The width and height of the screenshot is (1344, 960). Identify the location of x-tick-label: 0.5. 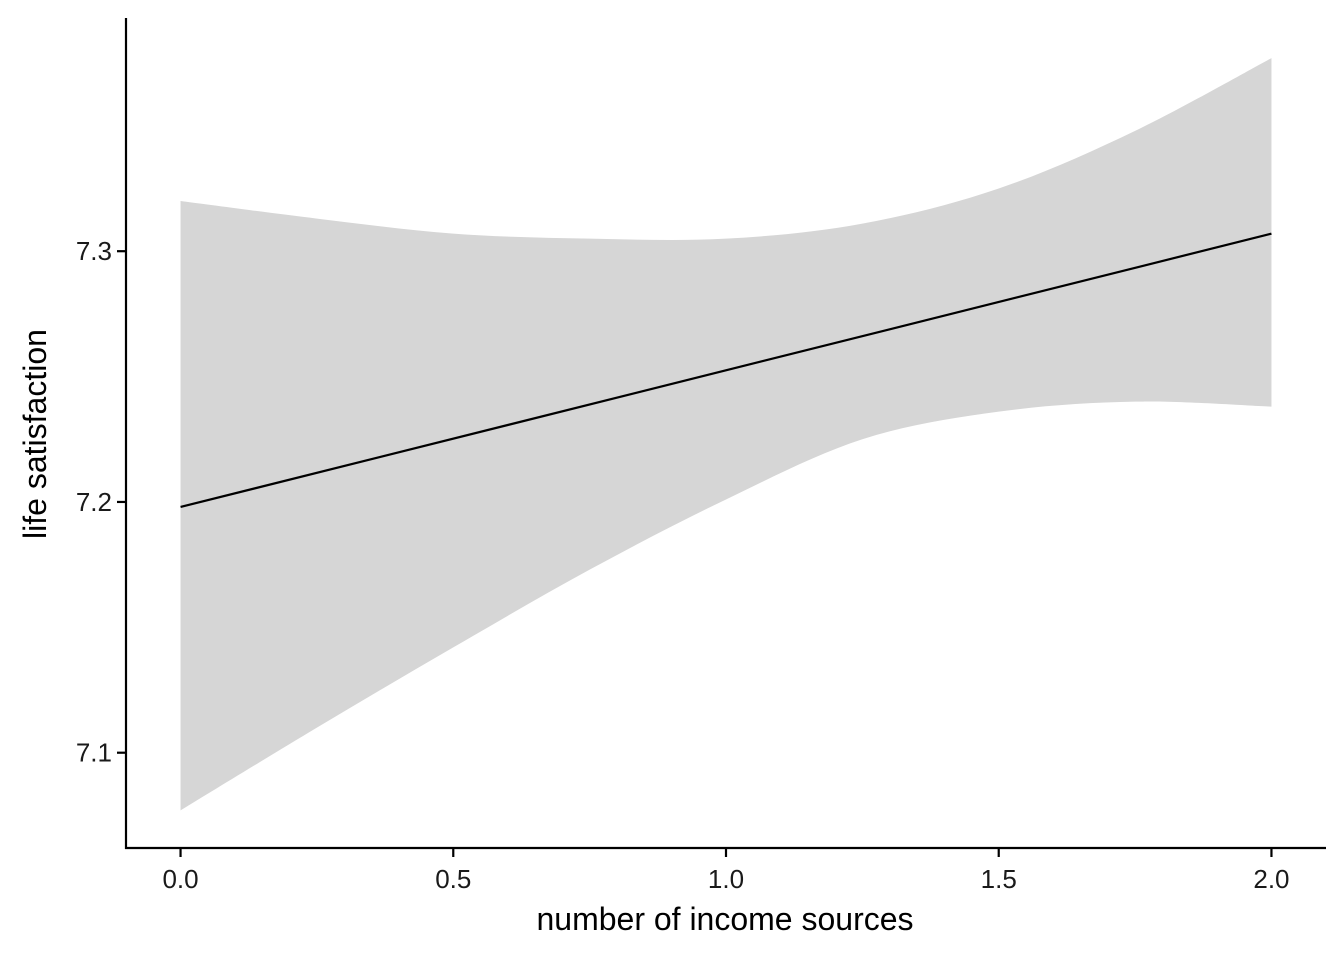
(453, 879).